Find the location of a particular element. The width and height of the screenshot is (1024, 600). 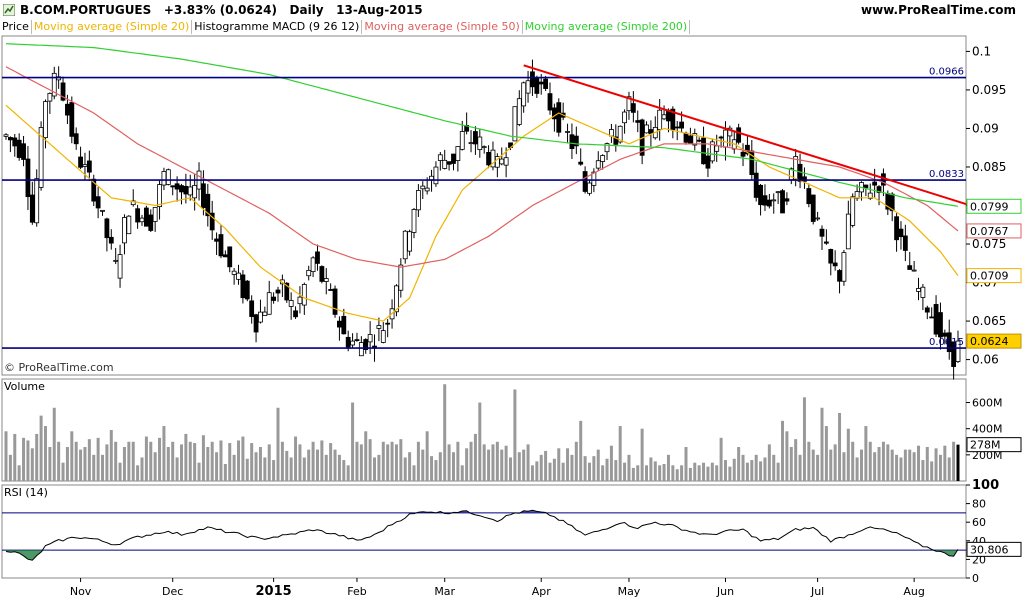

last-price-tag-box is located at coordinates (994, 341).